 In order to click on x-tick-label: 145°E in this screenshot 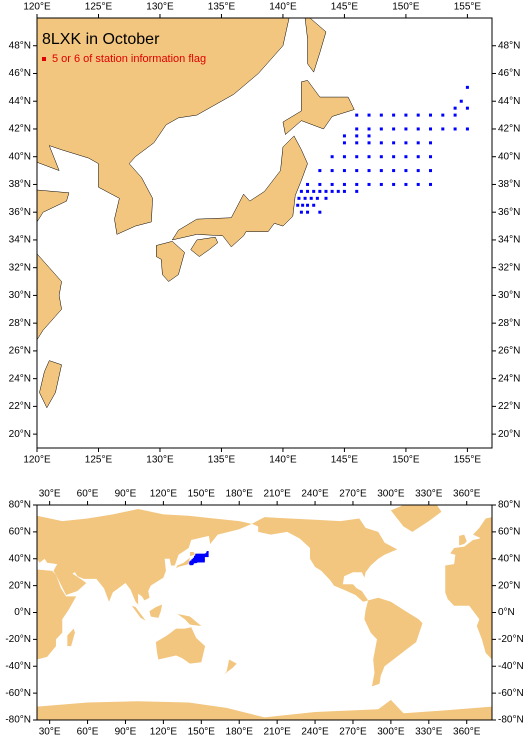, I will do `click(345, 460)`.